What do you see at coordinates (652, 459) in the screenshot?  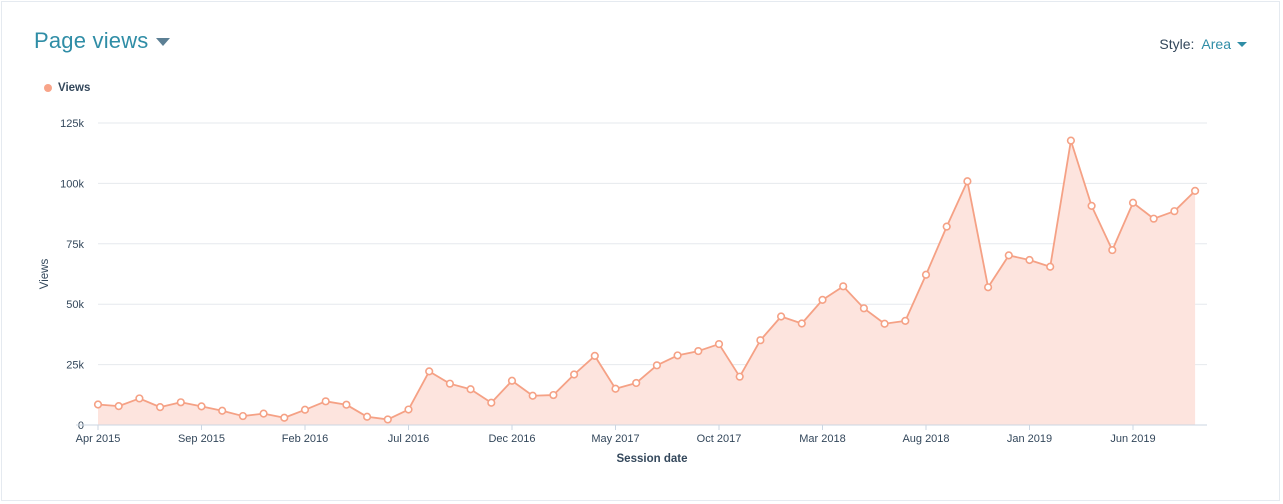 I see `x-axis-title: Session date` at bounding box center [652, 459].